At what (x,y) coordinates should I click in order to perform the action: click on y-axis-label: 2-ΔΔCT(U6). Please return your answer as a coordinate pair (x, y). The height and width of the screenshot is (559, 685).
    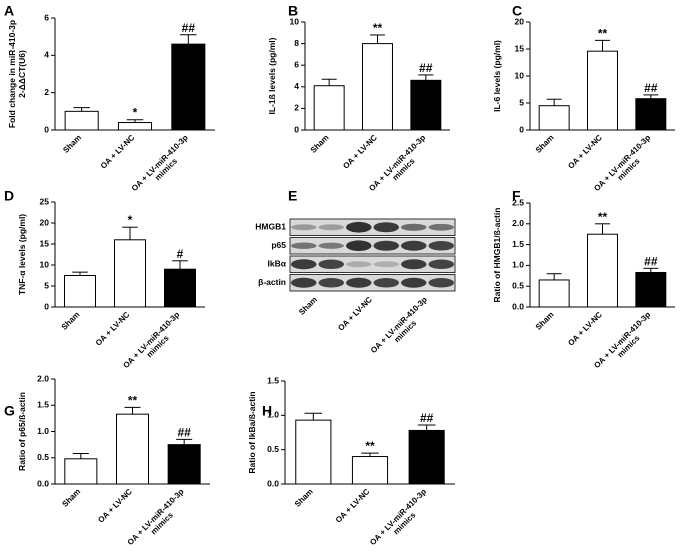
    Looking at the image, I should click on (22, 74).